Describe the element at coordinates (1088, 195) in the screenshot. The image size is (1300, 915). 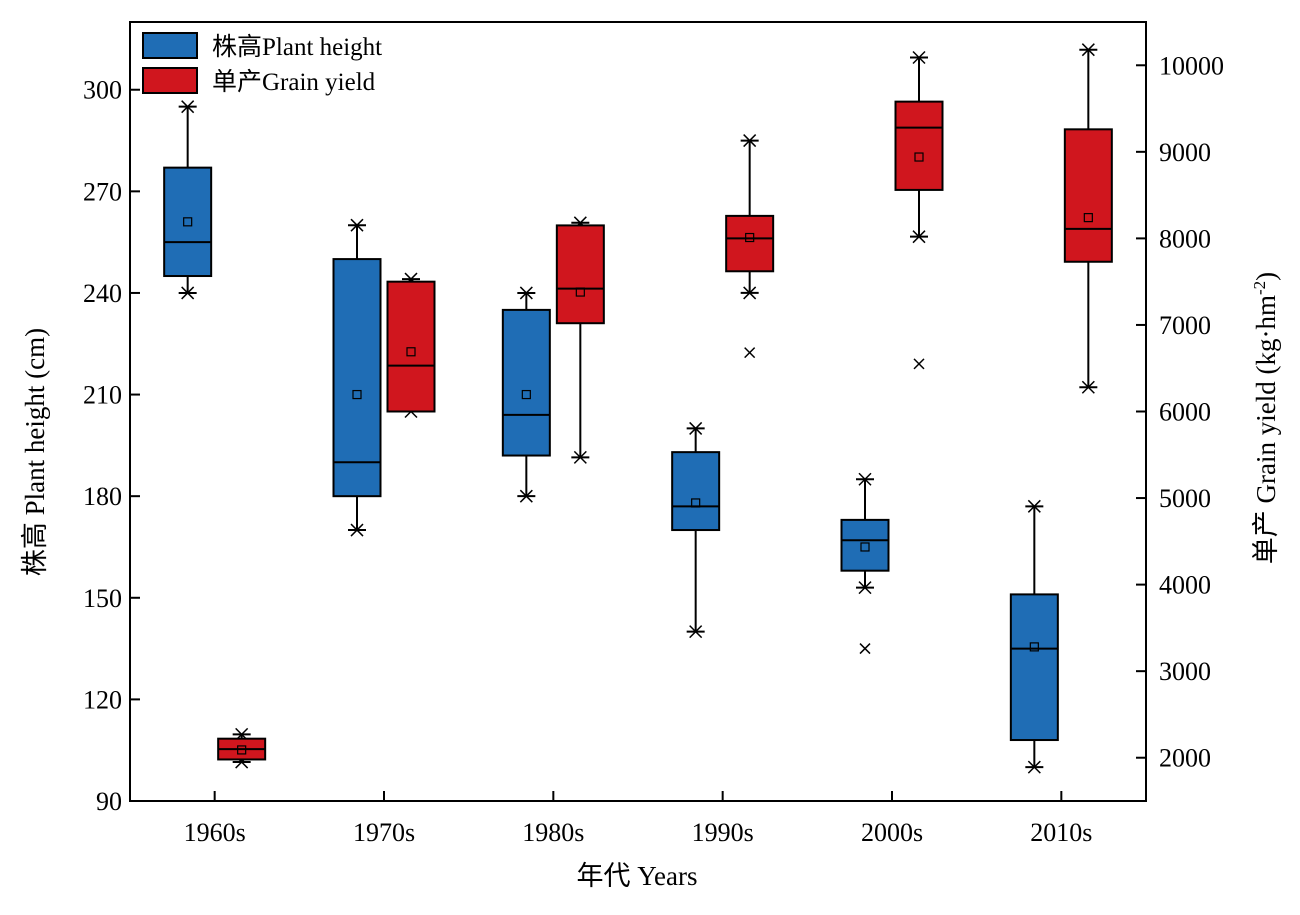
I see `box-yield-2010s` at that location.